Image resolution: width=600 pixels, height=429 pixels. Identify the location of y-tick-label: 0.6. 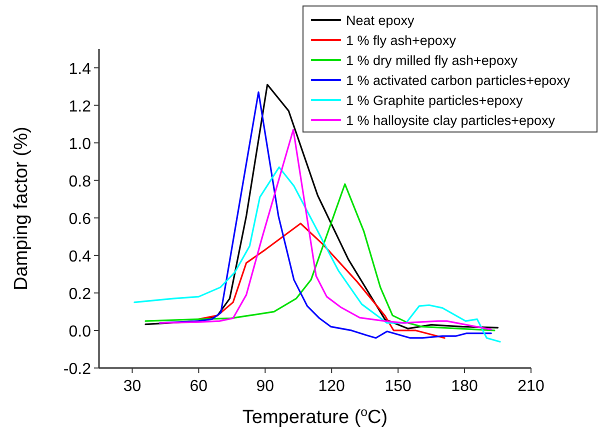
(80, 219).